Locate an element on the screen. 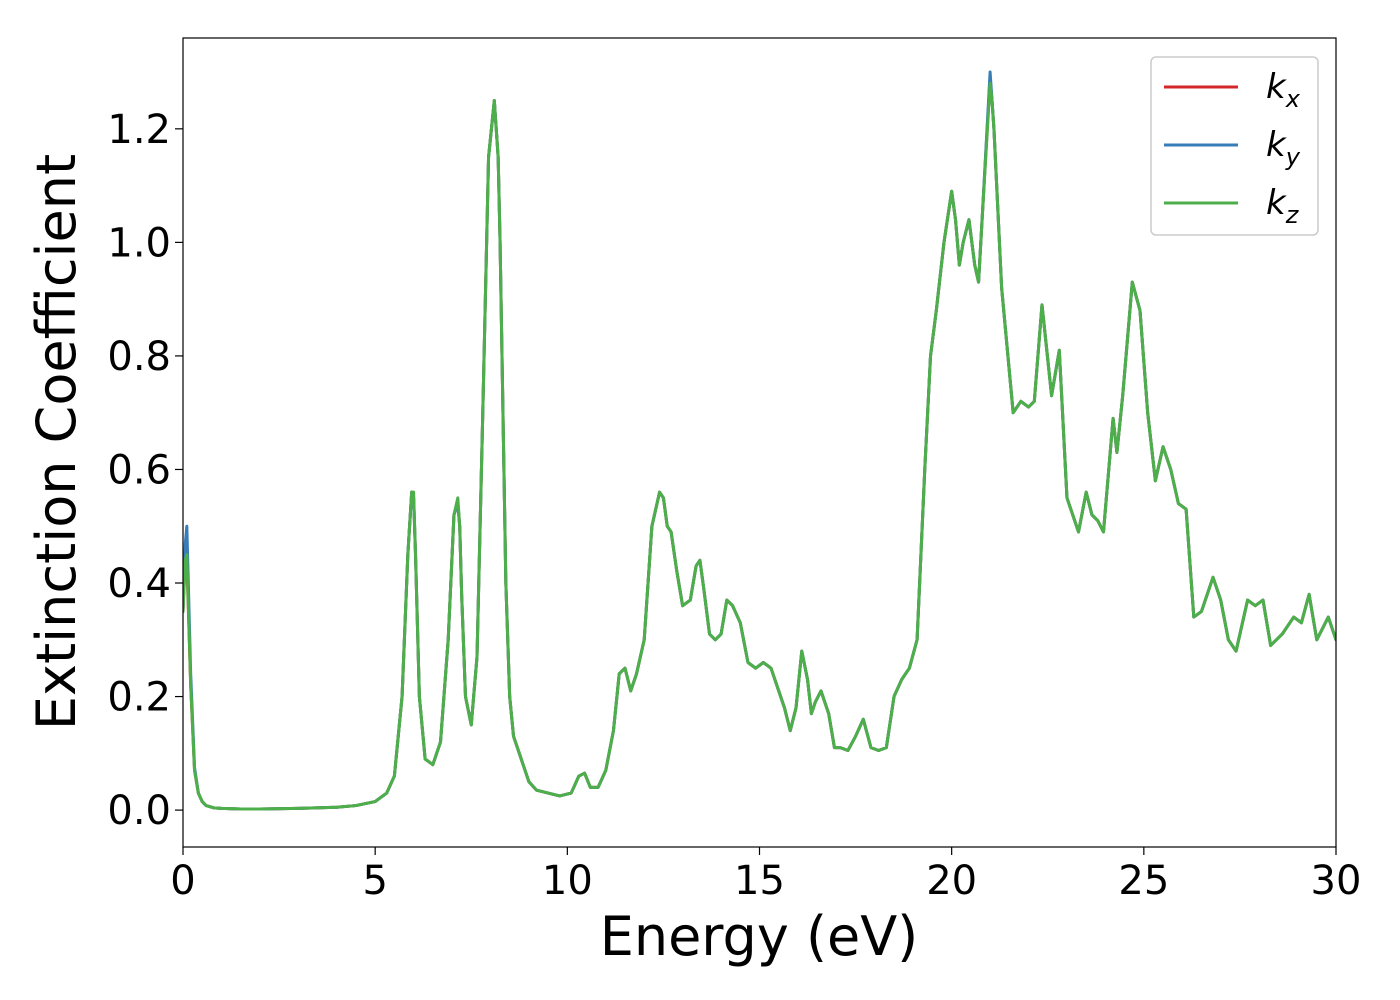 This screenshot has width=1400, height=1000. y-tick-label: 0.2 is located at coordinates (139, 698).